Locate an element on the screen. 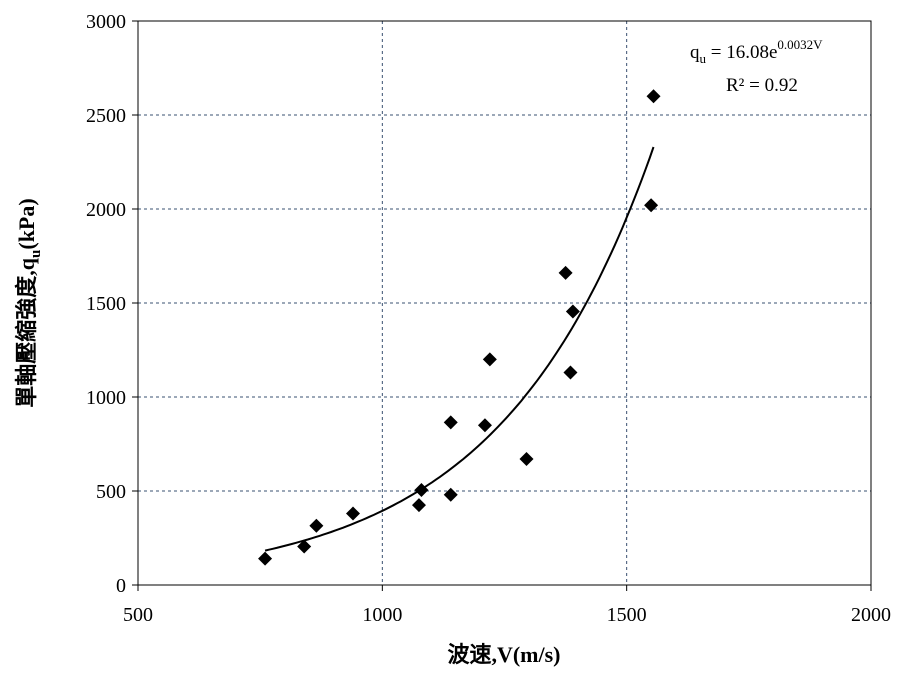 The height and width of the screenshot is (677, 901). x-tick-label-500: 500 is located at coordinates (138, 615).